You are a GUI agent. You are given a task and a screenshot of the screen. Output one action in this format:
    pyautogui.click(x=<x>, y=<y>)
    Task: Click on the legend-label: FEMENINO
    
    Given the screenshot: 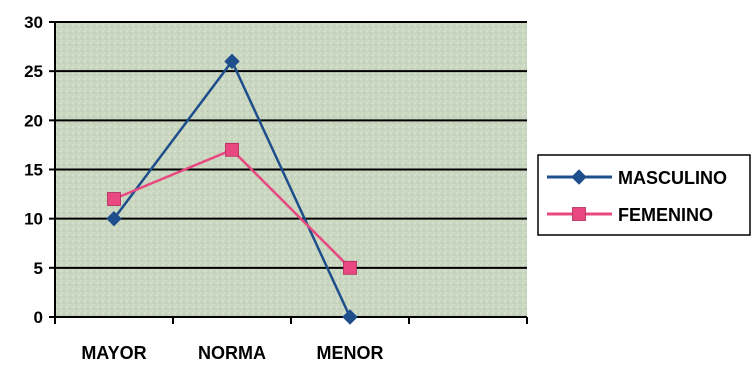 What is the action you would take?
    pyautogui.click(x=665, y=215)
    